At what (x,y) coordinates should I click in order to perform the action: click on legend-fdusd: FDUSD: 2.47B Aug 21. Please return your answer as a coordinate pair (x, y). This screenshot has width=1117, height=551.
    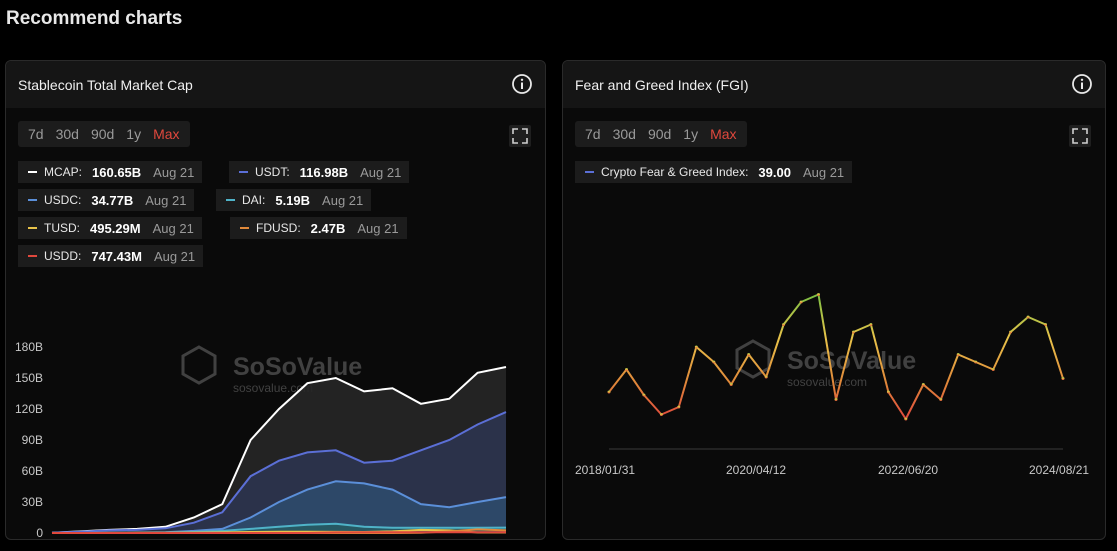
    Looking at the image, I should click on (318, 228).